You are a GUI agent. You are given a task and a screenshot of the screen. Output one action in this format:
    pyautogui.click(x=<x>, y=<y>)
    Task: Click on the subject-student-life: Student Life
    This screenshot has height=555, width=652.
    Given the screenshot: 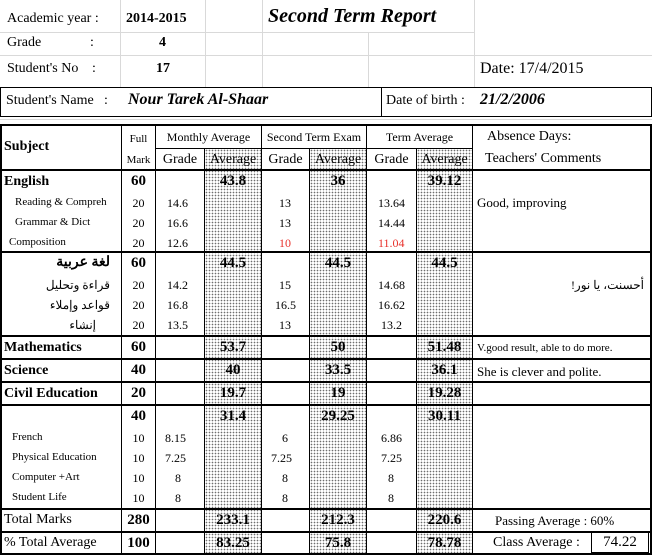 What is the action you would take?
    pyautogui.click(x=39, y=497)
    